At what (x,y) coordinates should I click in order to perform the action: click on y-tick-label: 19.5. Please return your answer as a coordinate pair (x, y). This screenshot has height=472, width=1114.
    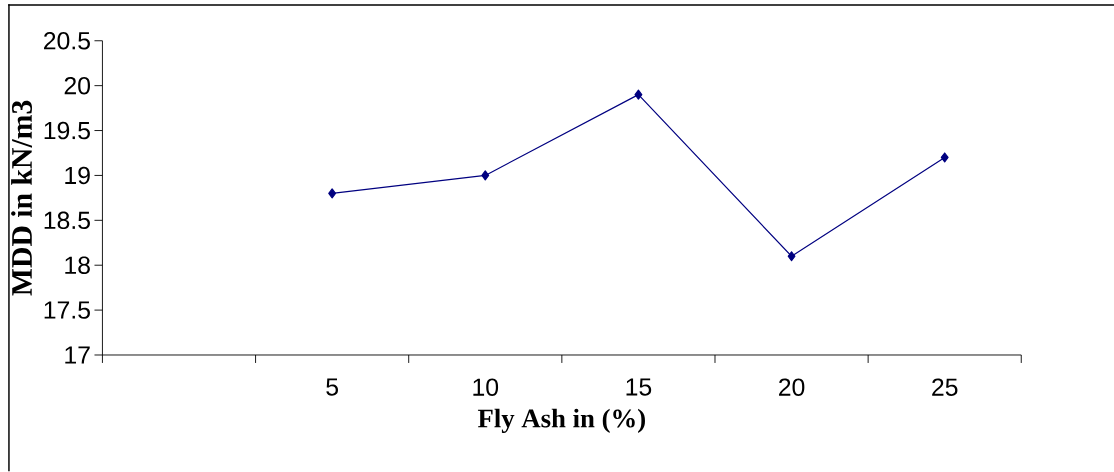
    Looking at the image, I should click on (67, 130).